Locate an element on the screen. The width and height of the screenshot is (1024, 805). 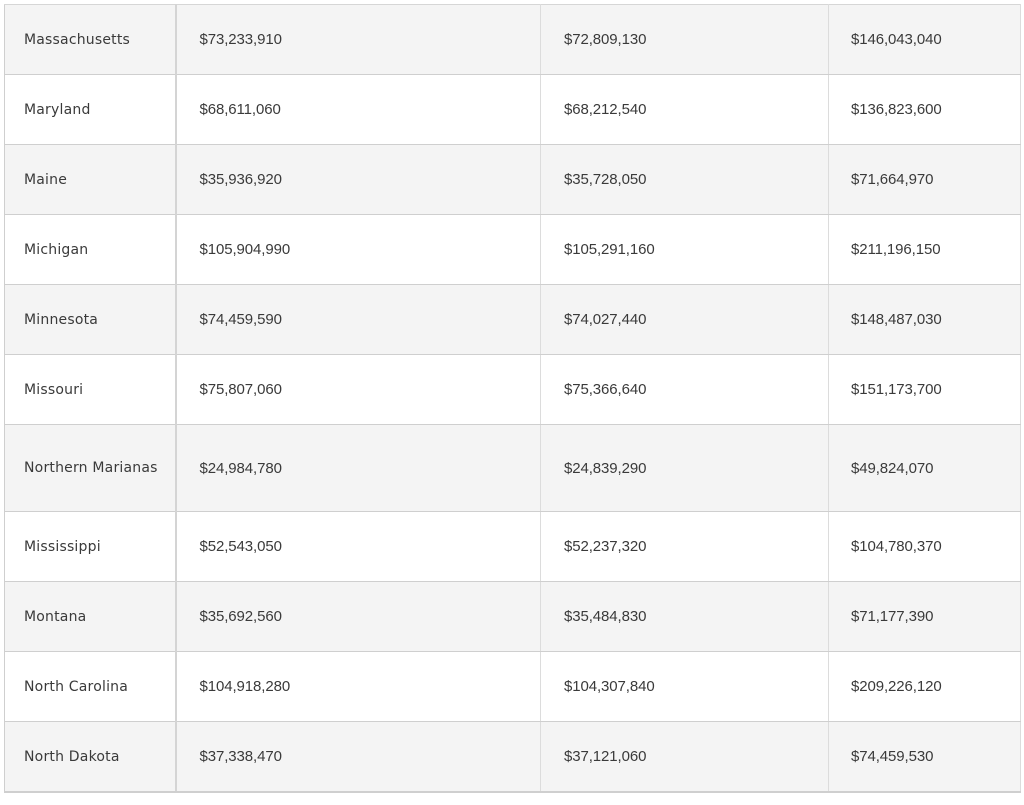
total-cell: $71,664,970 is located at coordinates (924, 179).